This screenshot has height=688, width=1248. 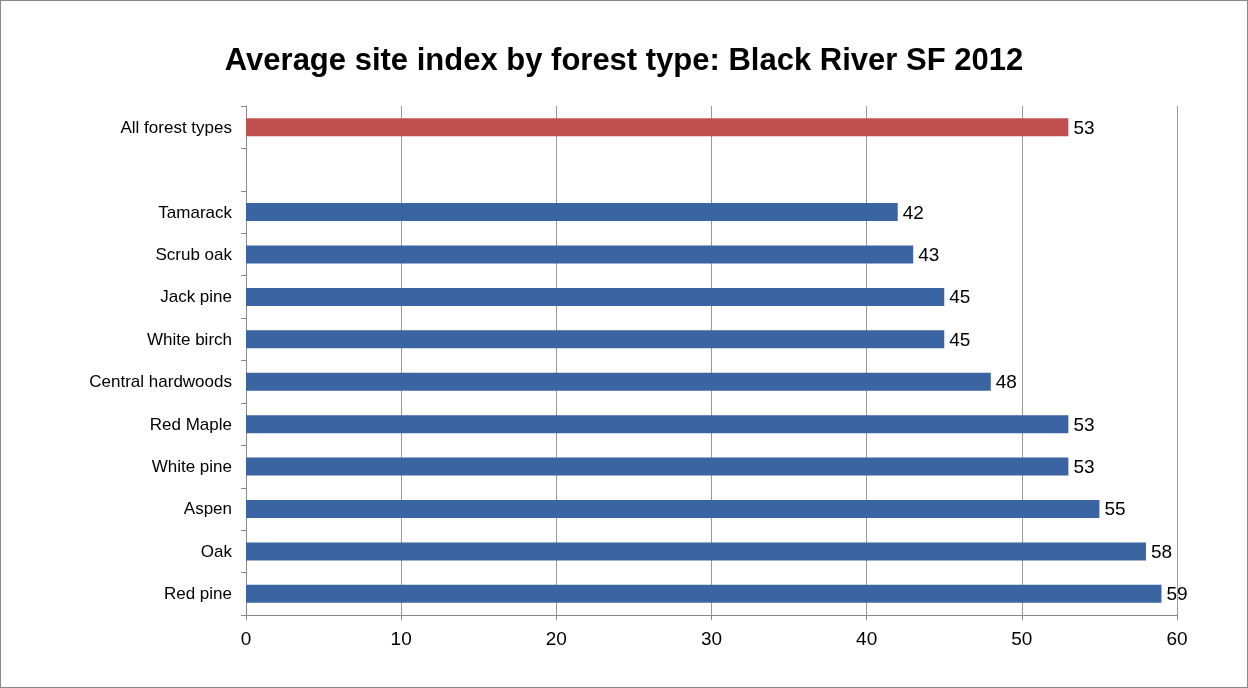 What do you see at coordinates (196, 297) in the screenshot?
I see `y-tick-label: Jack pine` at bounding box center [196, 297].